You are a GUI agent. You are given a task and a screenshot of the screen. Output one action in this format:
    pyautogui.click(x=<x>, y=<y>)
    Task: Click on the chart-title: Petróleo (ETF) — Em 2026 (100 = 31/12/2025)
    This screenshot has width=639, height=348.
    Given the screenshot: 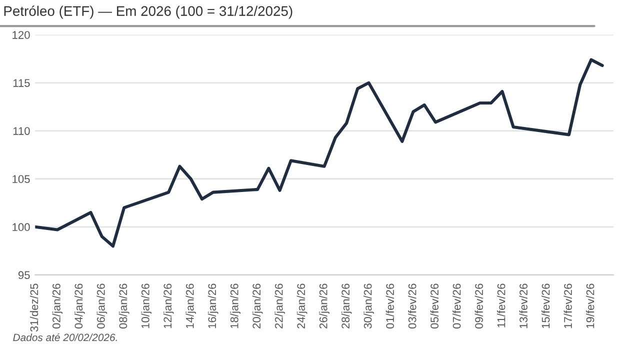 What is the action you would take?
    pyautogui.click(x=148, y=12)
    